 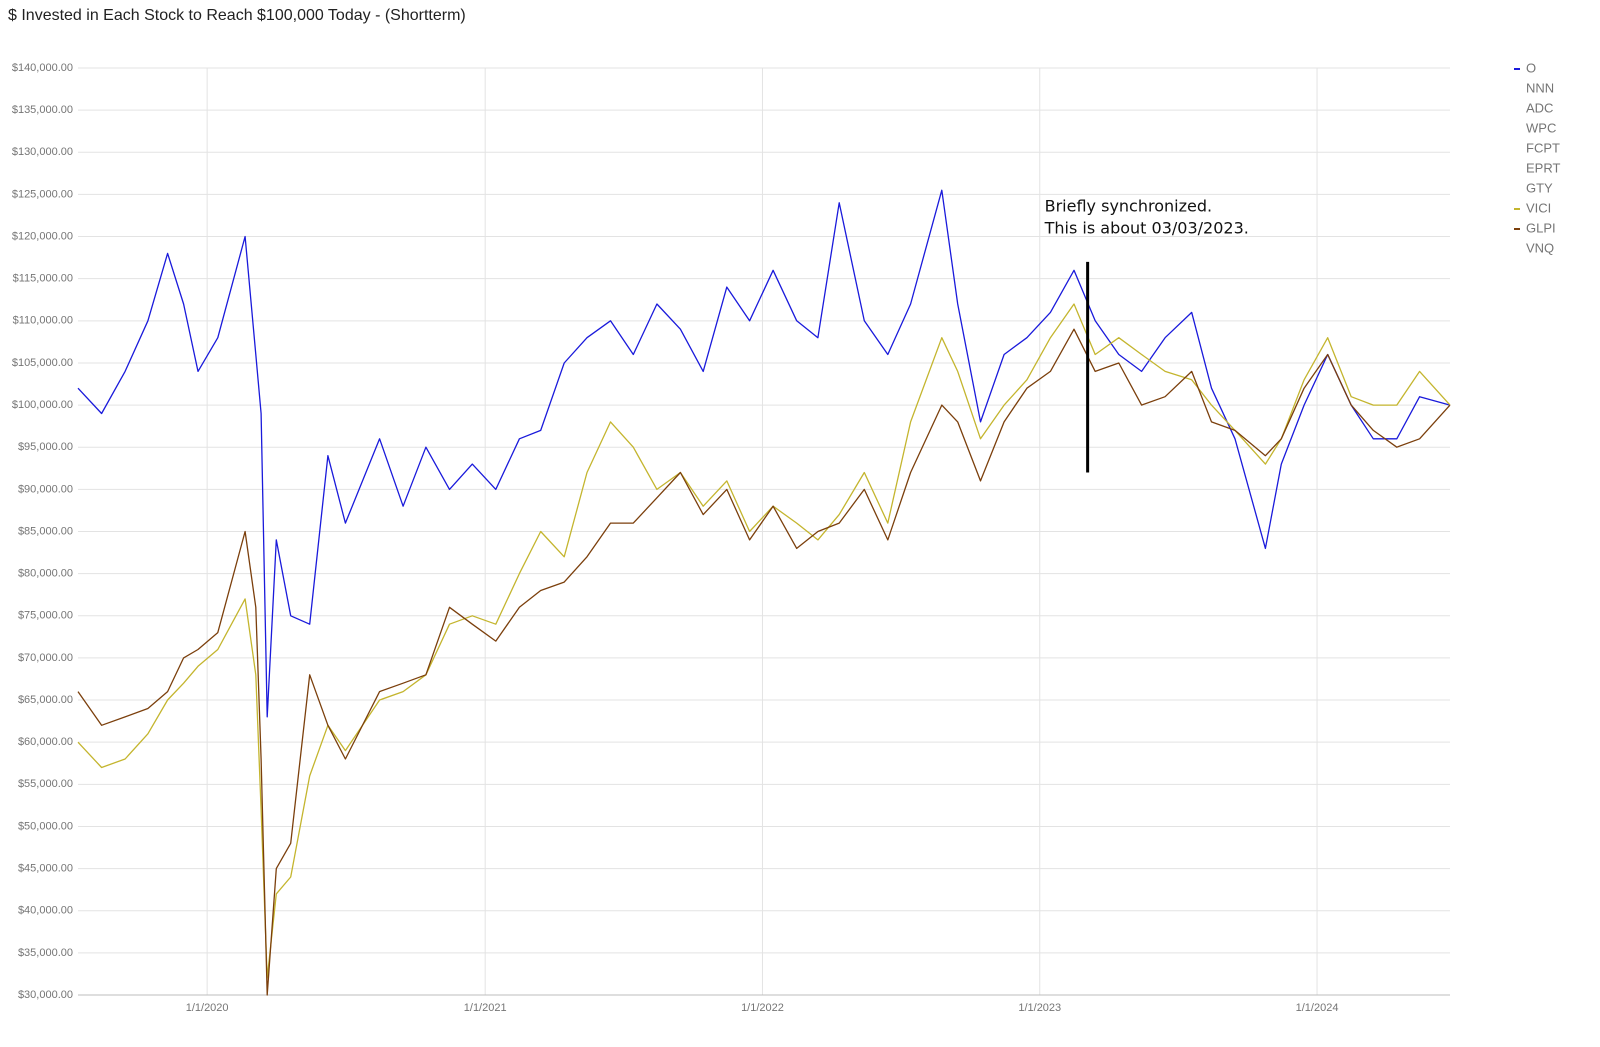 What do you see at coordinates (45, 953) in the screenshot?
I see `y-tick-label: $35,000.00` at bounding box center [45, 953].